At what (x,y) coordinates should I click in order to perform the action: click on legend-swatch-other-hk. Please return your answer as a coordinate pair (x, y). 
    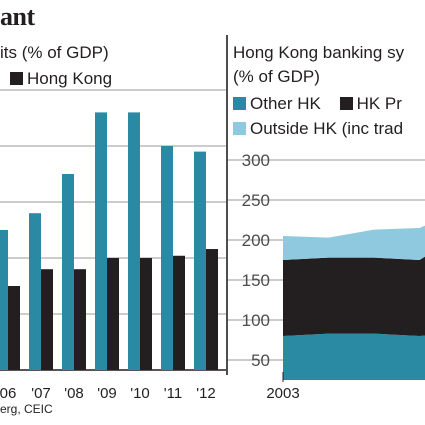
    Looking at the image, I should click on (239, 103).